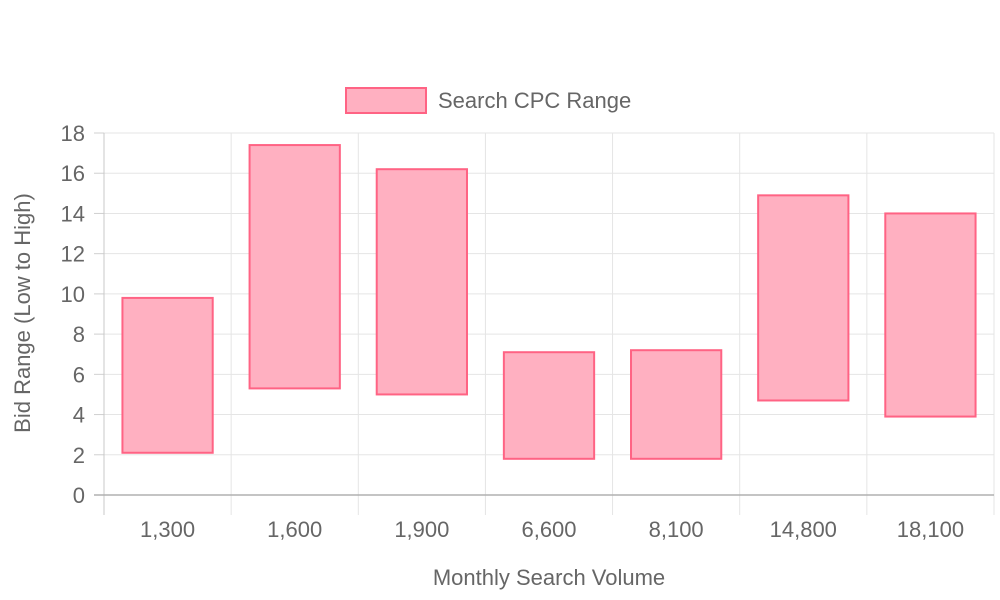 This screenshot has width=1000, height=600. Describe the element at coordinates (167, 529) in the screenshot. I see `x-tick-label: 1,300` at that location.